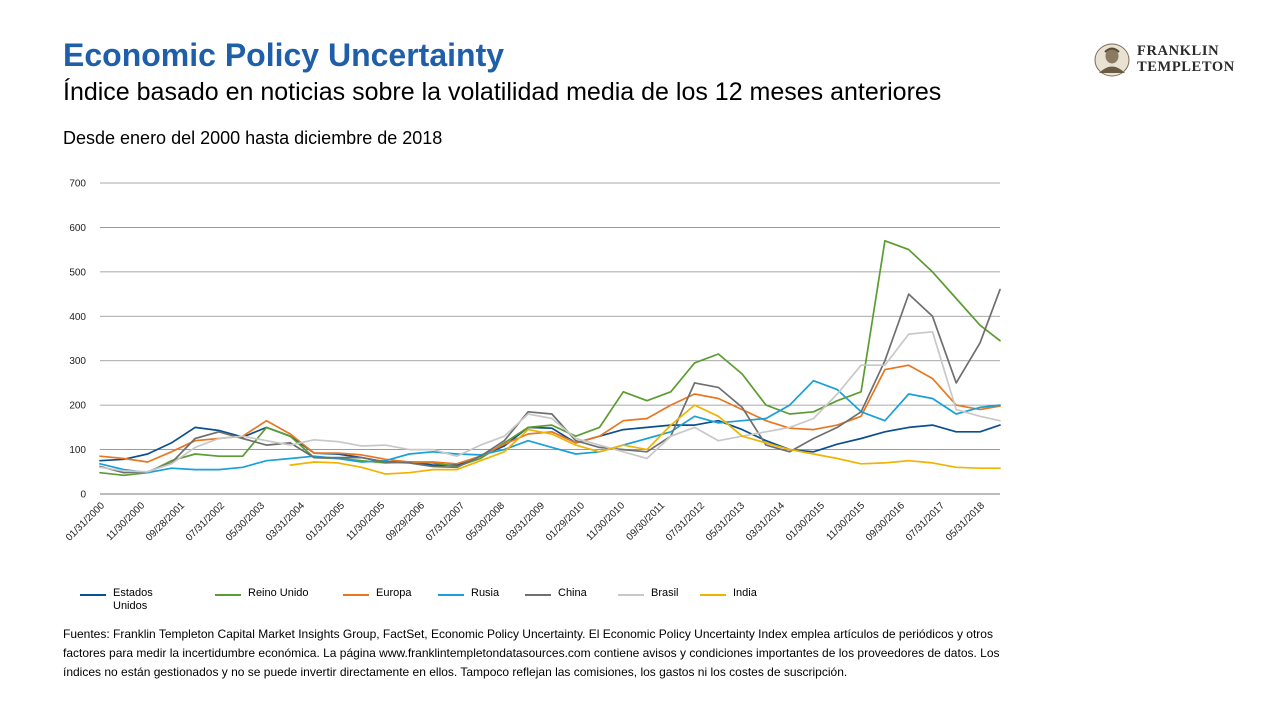  What do you see at coordinates (1178, 51) in the screenshot?
I see `logo-line-1: FRANKLIN` at bounding box center [1178, 51].